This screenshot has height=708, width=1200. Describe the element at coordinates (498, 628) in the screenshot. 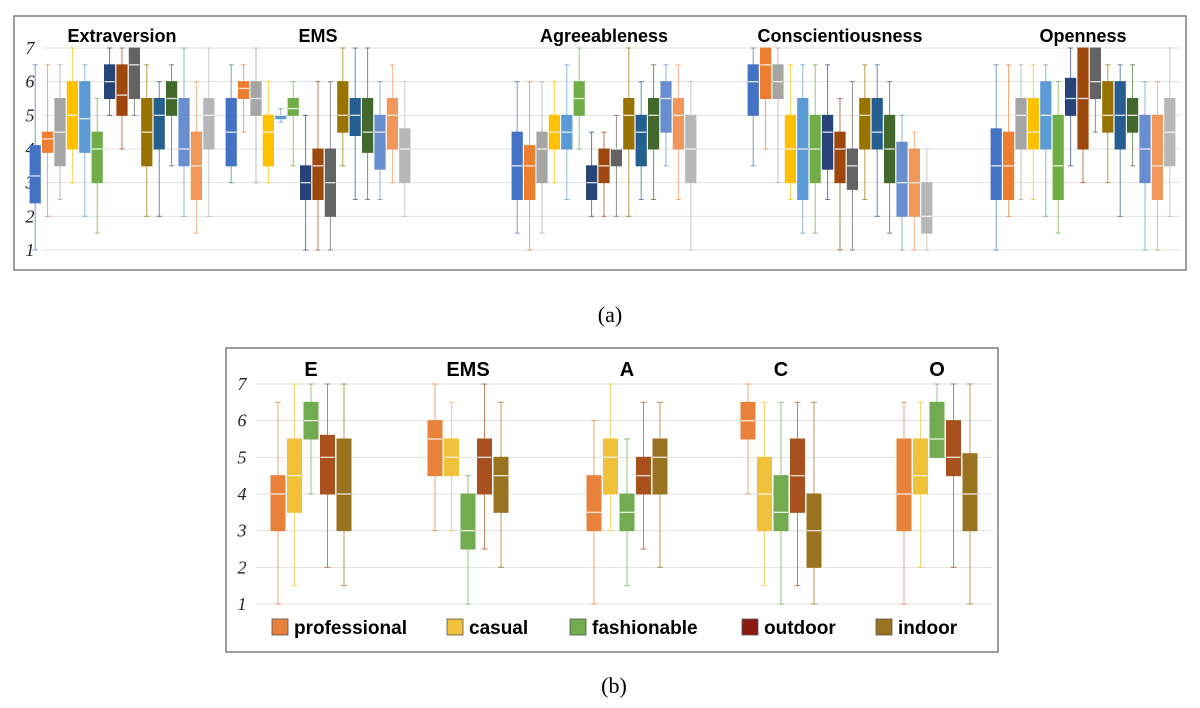

I see `legend-label: casual` at that location.